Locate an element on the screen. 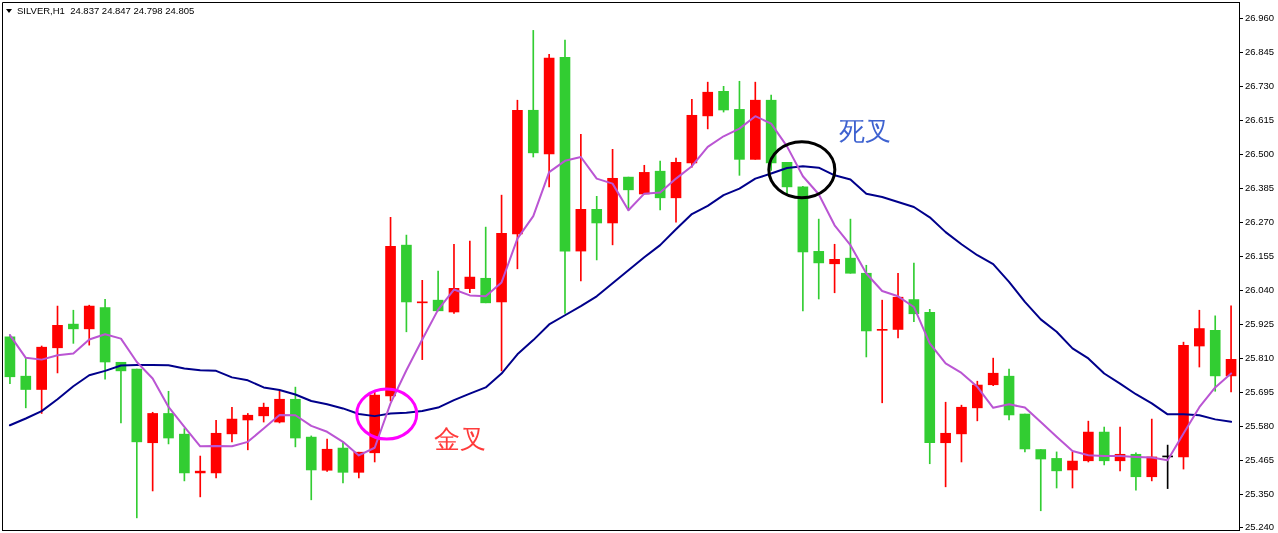 The image size is (1278, 533). y-tick-label: 25.810 is located at coordinates (1260, 358).